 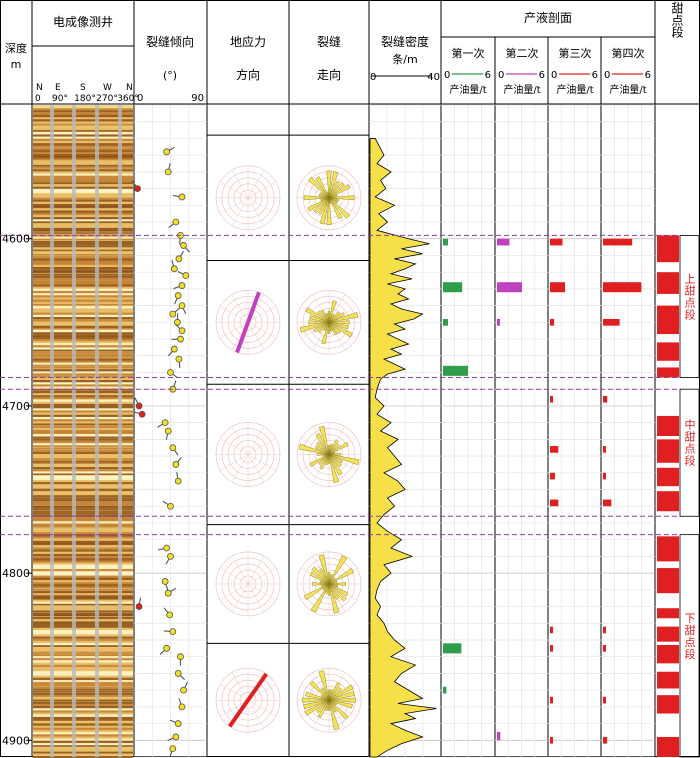 I want to click on zone-label: 下甜点段, so click(x=690, y=636).